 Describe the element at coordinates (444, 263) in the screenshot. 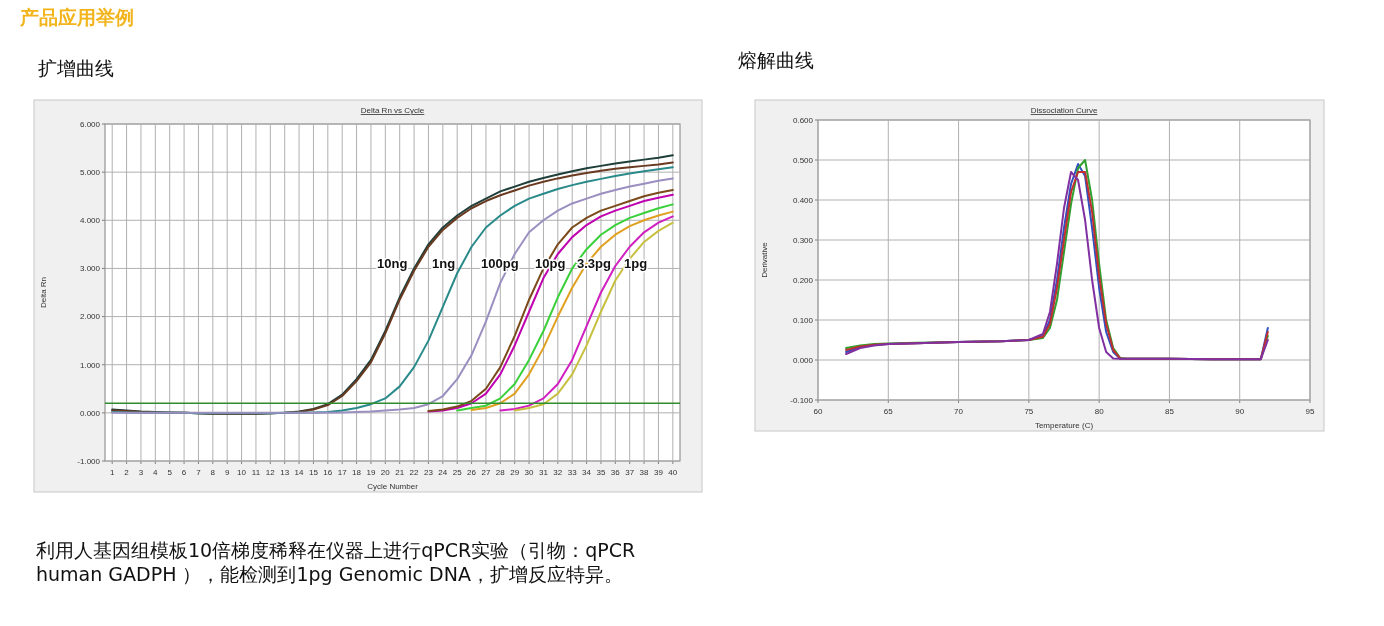

I see `annotation: 1ng` at that location.